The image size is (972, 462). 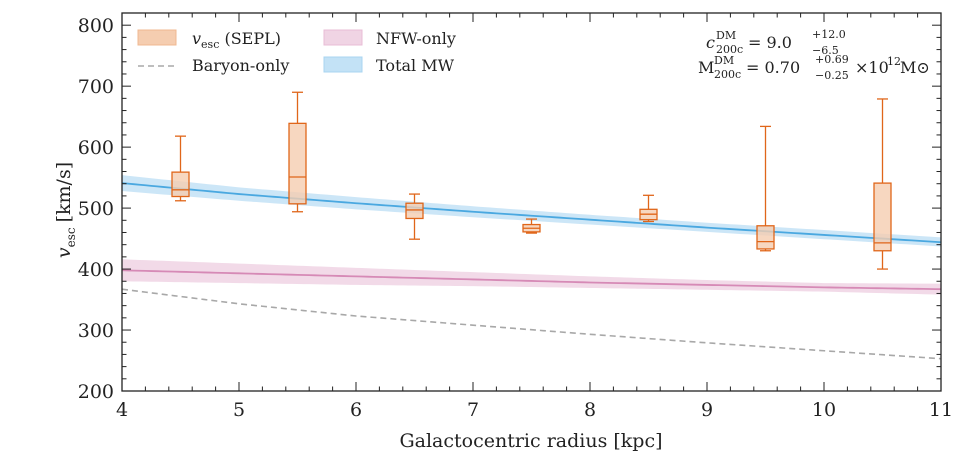 I want to click on line-nfw-only, so click(x=531, y=280).